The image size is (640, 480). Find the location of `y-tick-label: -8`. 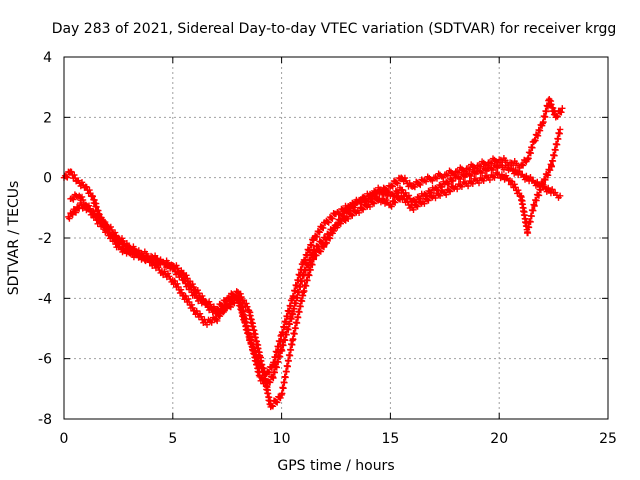

y-tick-label: -8 is located at coordinates (45, 420).